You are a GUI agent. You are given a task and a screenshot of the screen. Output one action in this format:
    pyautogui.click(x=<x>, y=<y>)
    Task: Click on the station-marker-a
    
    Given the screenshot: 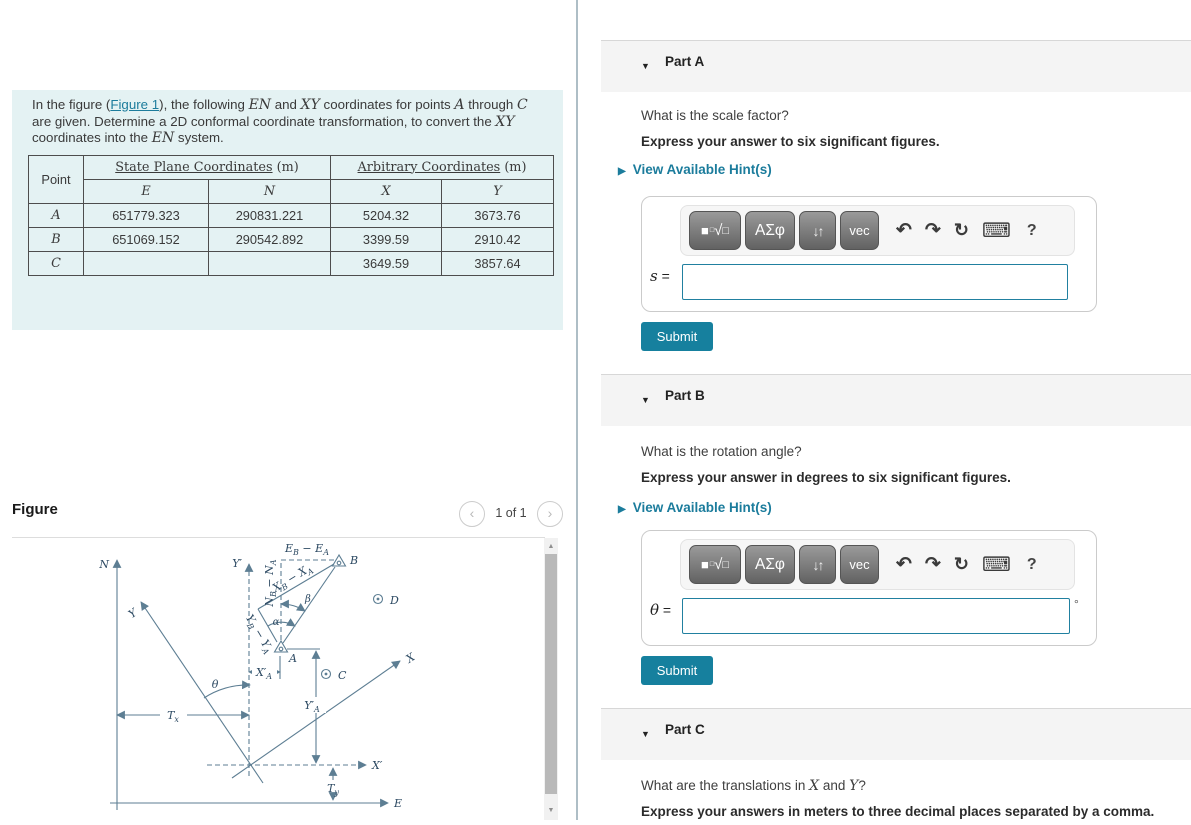 What is the action you would take?
    pyautogui.click(x=281, y=646)
    